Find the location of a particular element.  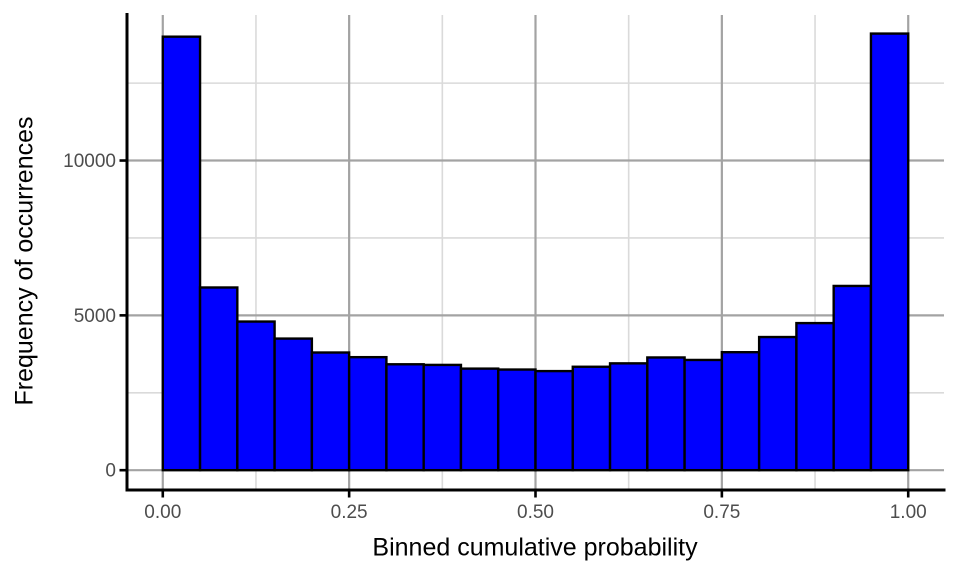

x-tick-label: 1.00 is located at coordinates (908, 512).